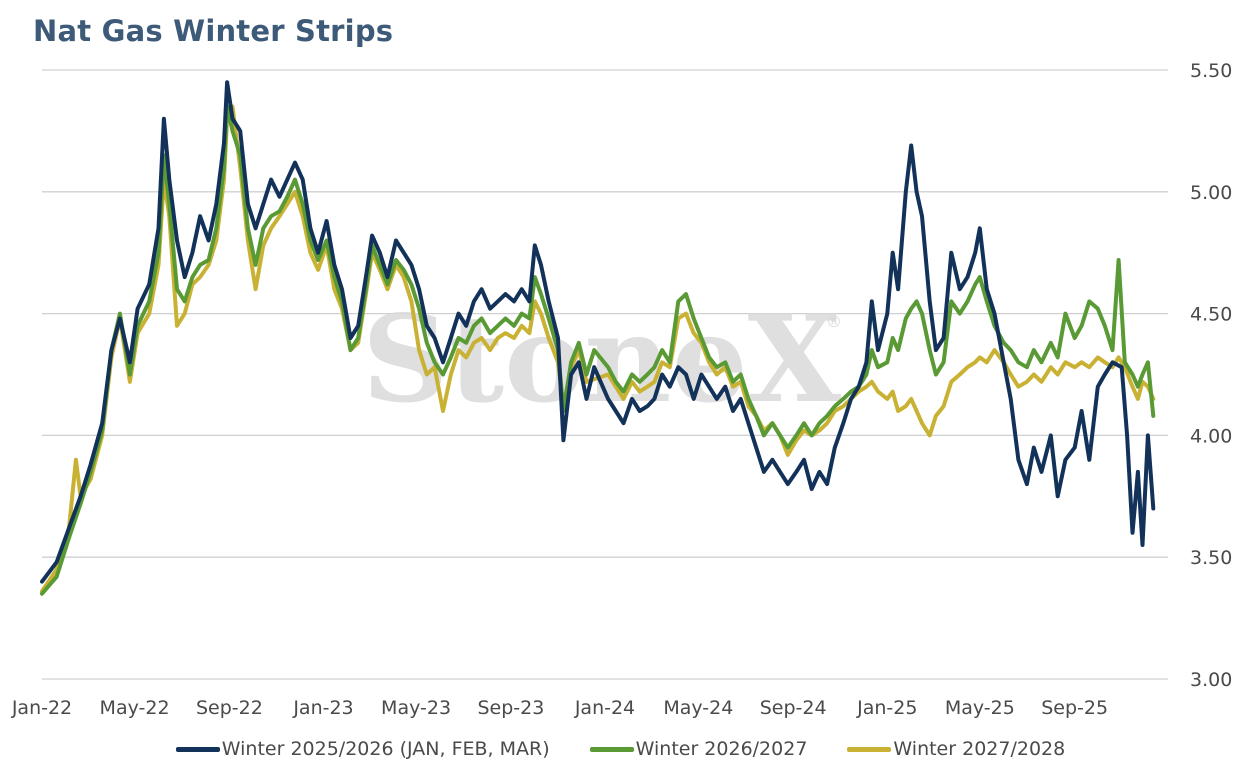  I want to click on y-tick-label: 4.50, so click(1211, 315).